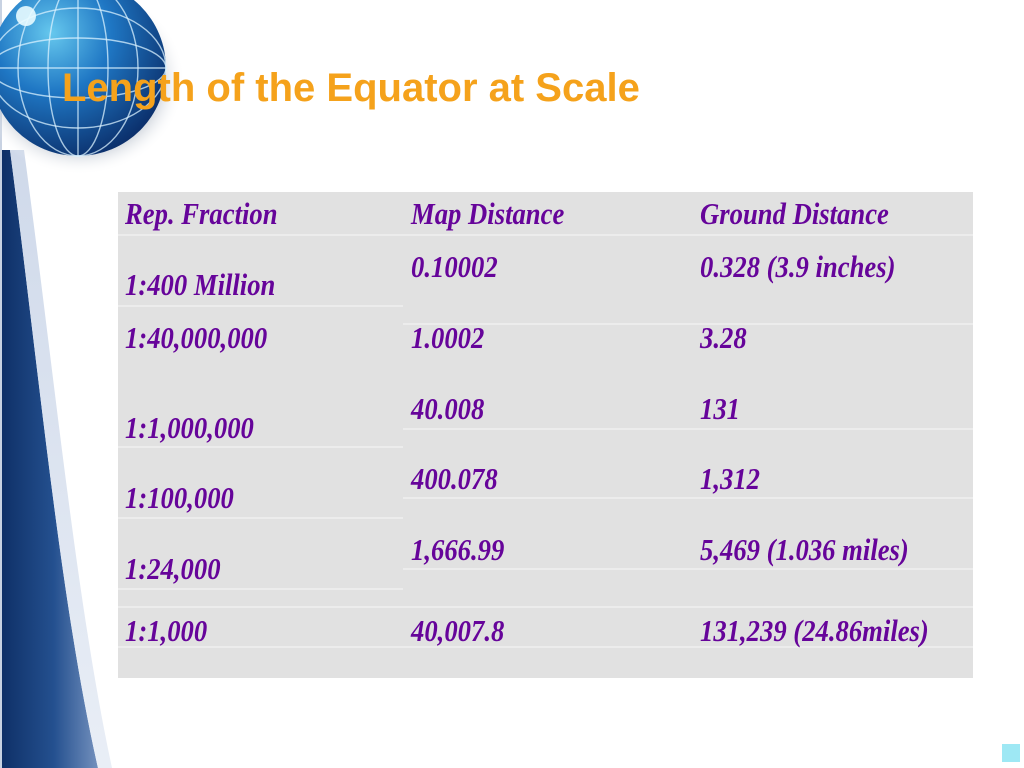 The image size is (1024, 768). What do you see at coordinates (794, 213) in the screenshot?
I see `column-header-ground-distance: Ground Distance` at bounding box center [794, 213].